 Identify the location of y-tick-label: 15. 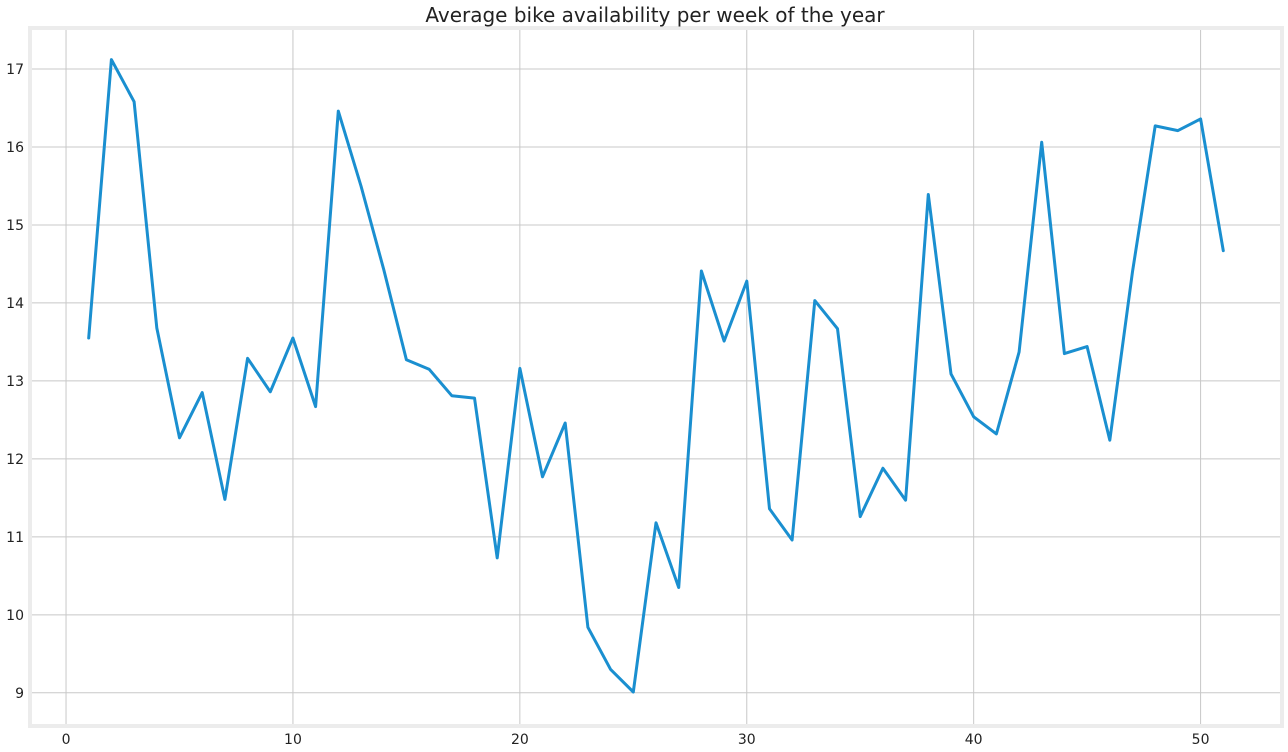
(15, 226).